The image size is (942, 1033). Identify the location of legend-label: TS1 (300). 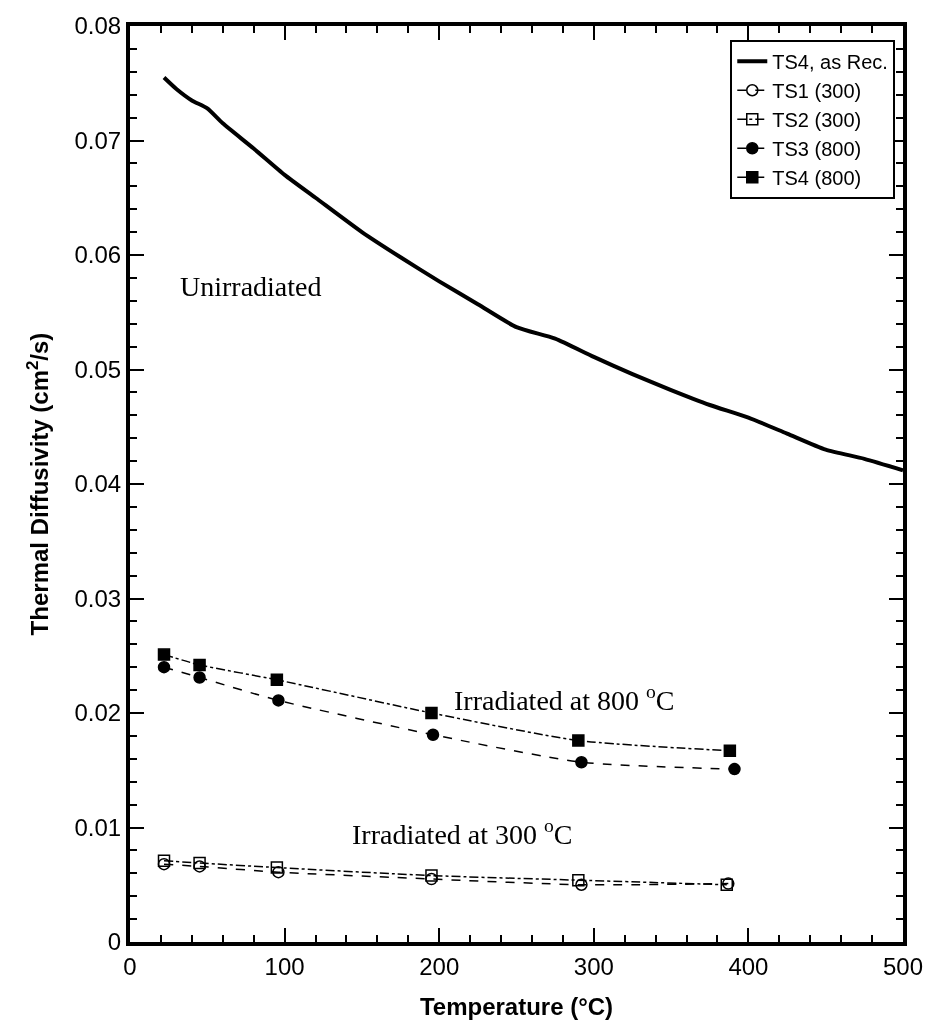
(817, 91).